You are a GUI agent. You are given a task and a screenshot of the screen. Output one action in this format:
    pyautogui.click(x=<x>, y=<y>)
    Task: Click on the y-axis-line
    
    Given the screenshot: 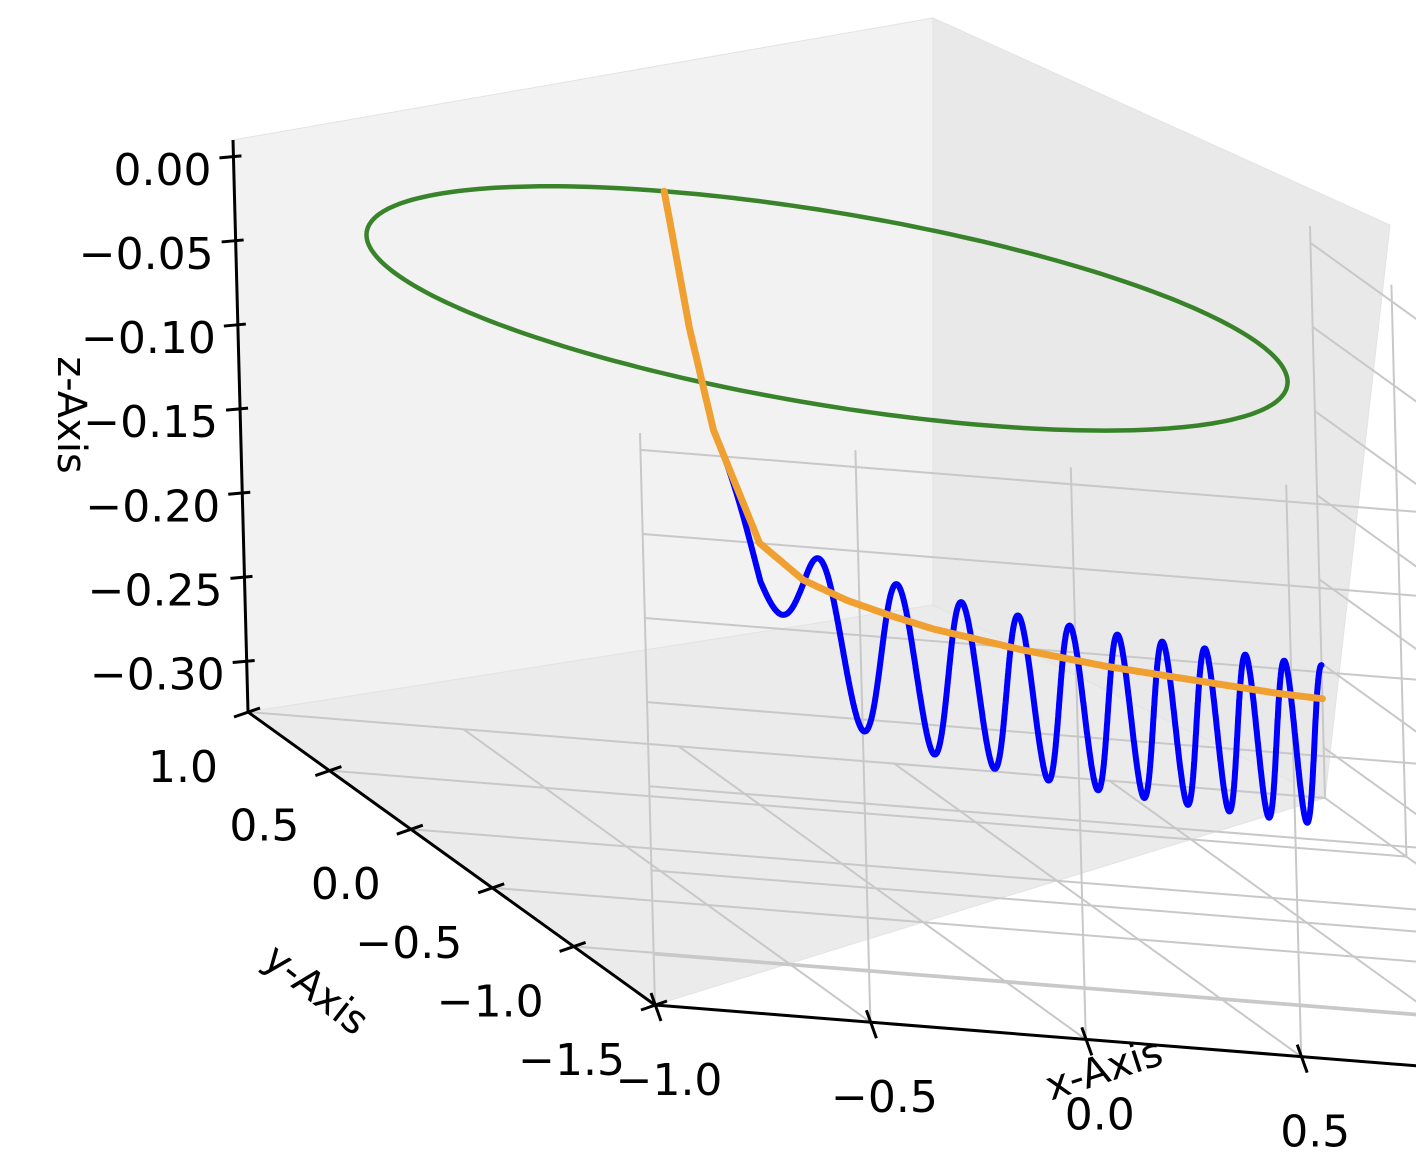 What is the action you would take?
    pyautogui.click(x=451, y=858)
    